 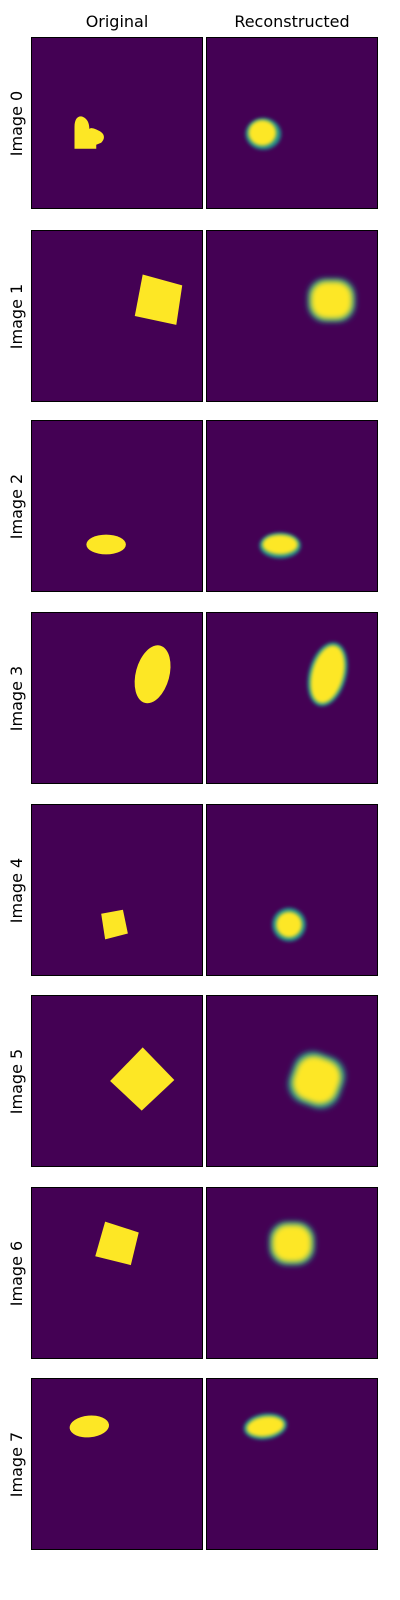 I want to click on row-label-7: Image 7, so click(x=17, y=1464).